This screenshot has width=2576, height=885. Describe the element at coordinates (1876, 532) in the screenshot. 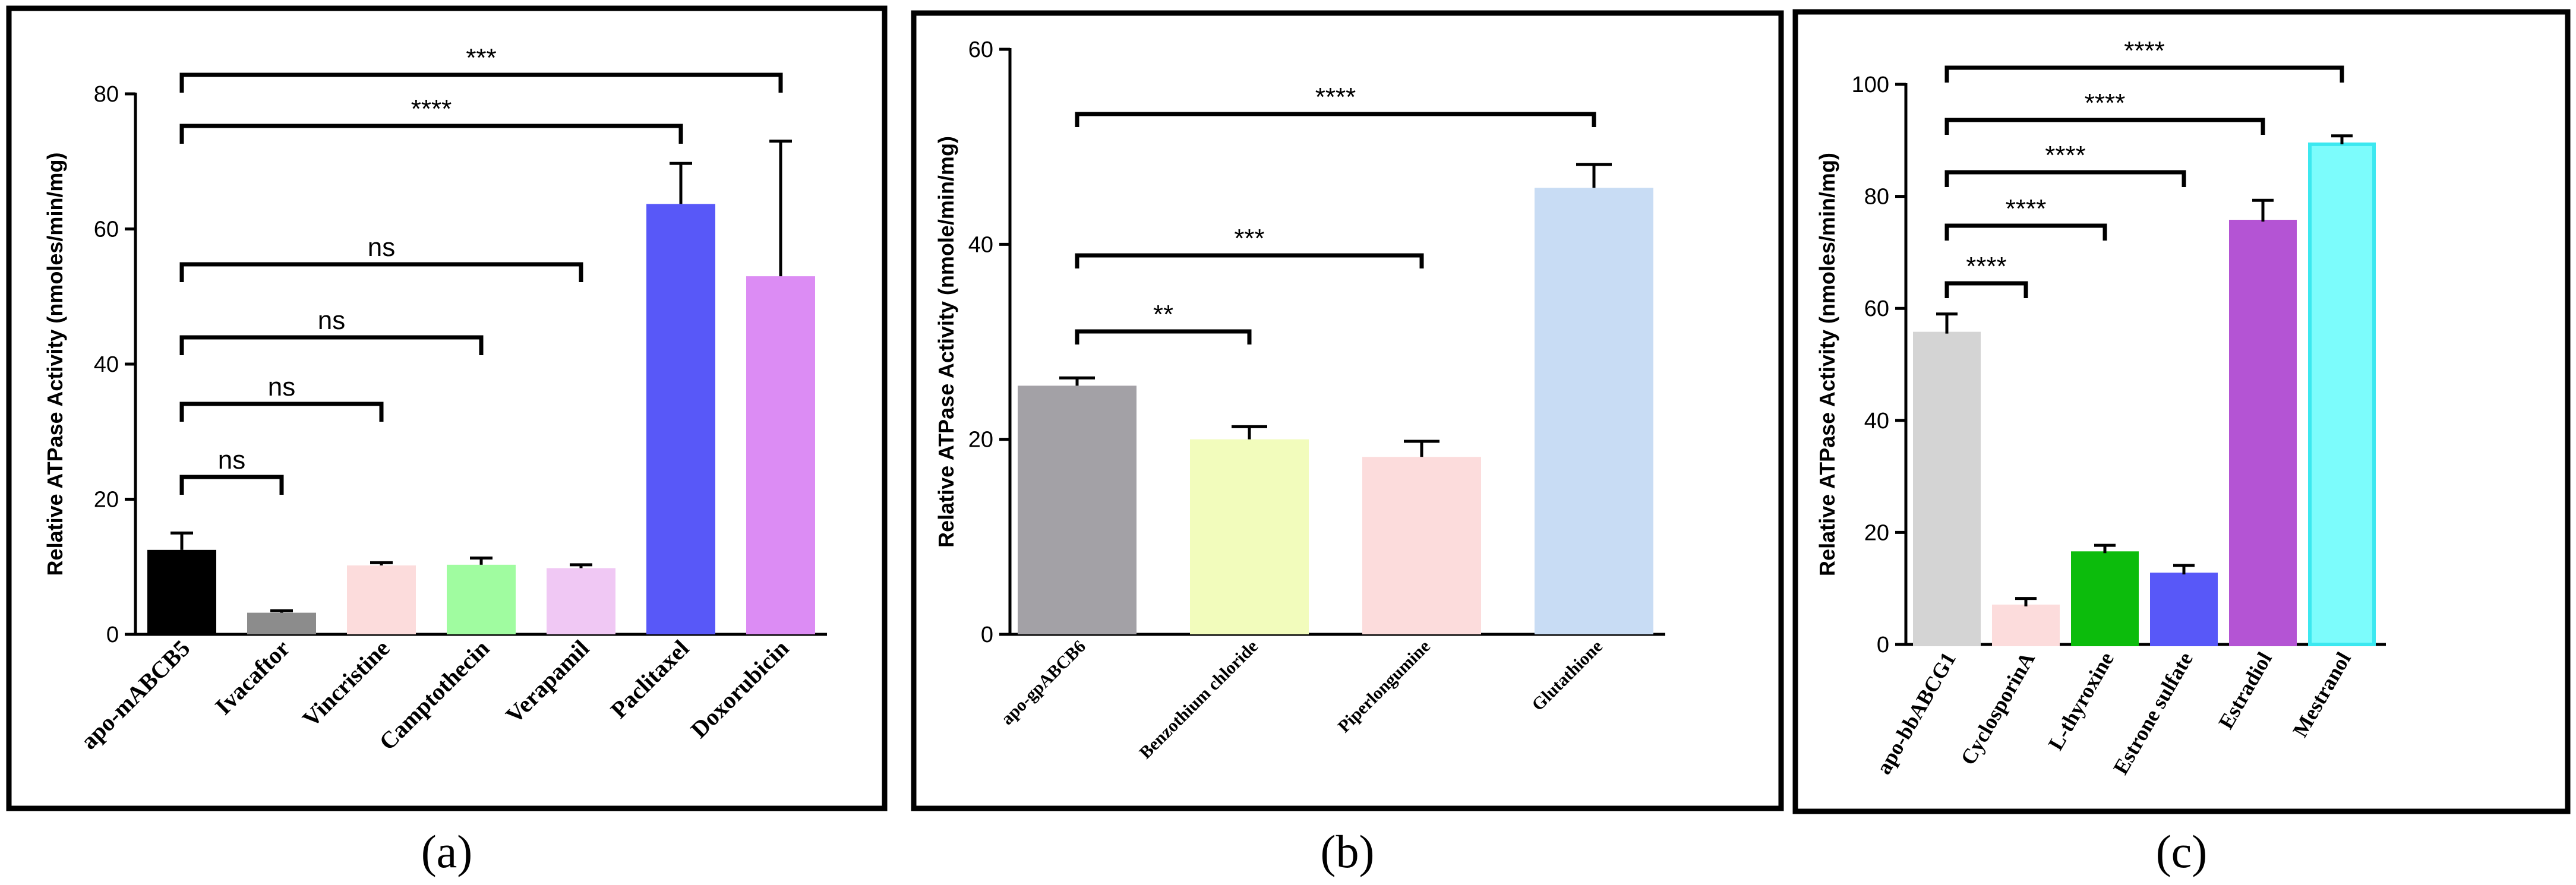

I see `panel-c-y-tick-label: 20` at that location.